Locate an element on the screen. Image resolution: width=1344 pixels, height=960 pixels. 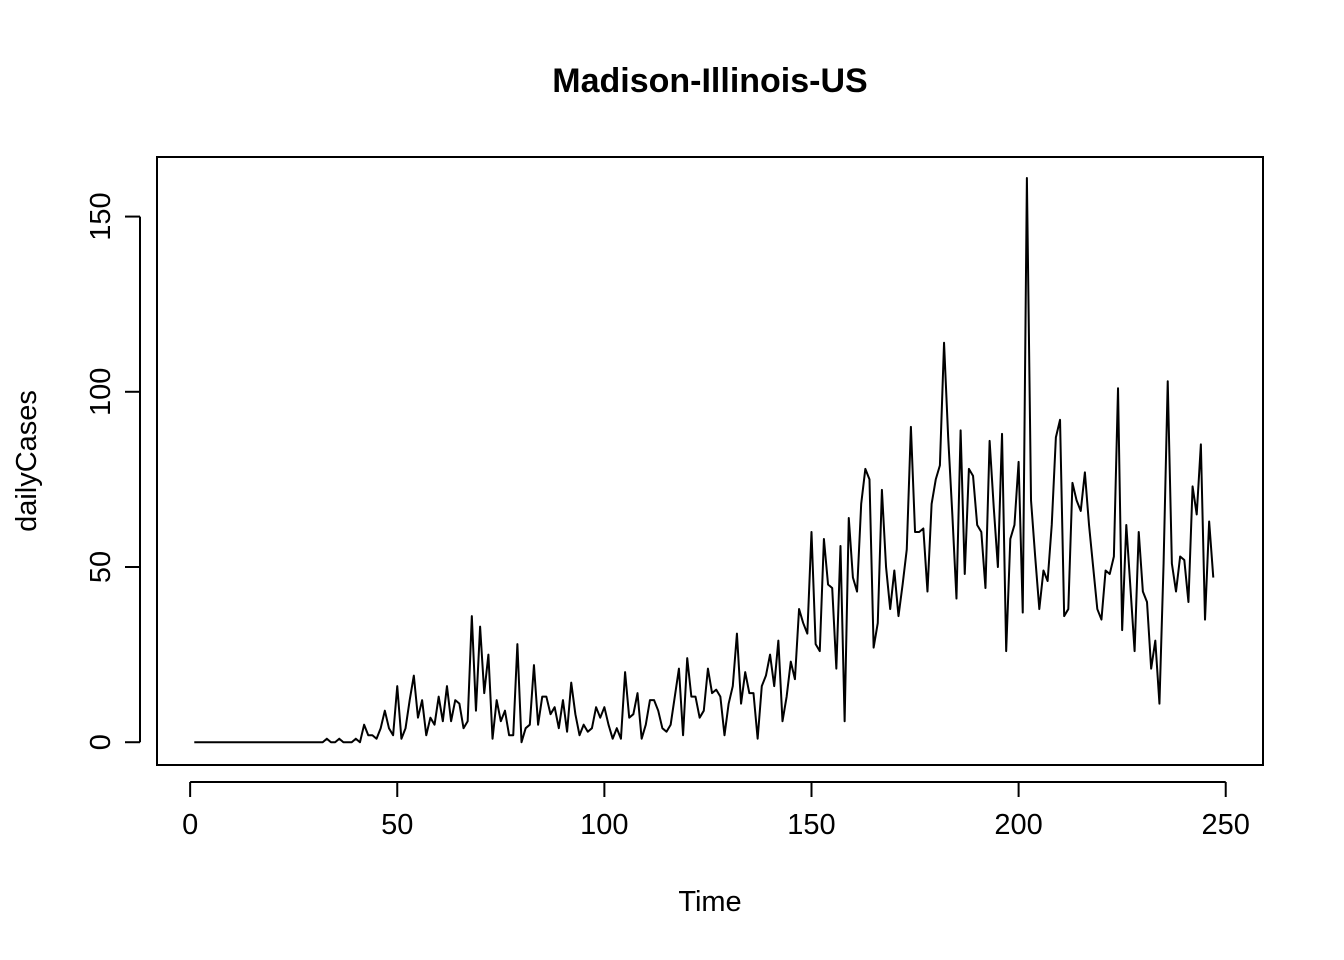
y-tick-label: 0 is located at coordinates (101, 742).